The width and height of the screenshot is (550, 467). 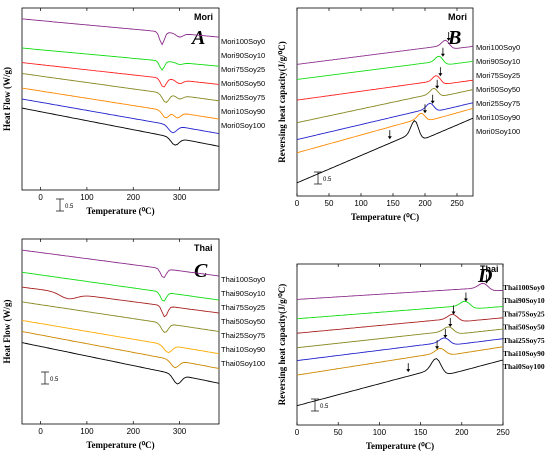 I want to click on legend-entry: Thai75Soy25, so click(x=243, y=307).